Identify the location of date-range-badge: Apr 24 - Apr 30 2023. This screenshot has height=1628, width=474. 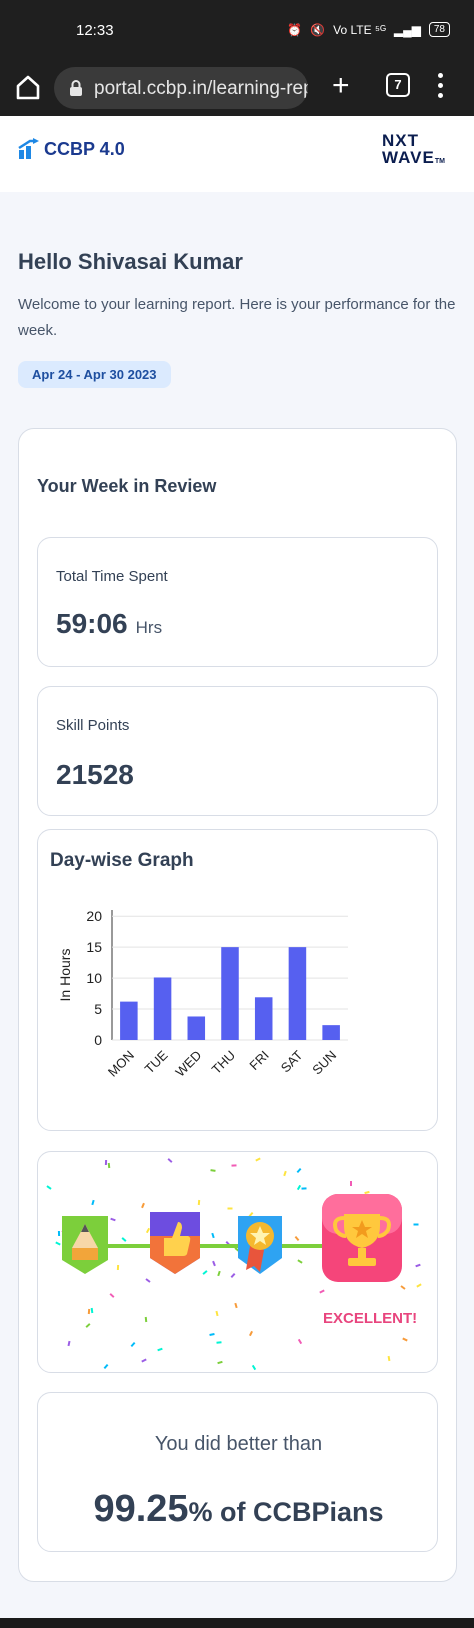
(94, 374).